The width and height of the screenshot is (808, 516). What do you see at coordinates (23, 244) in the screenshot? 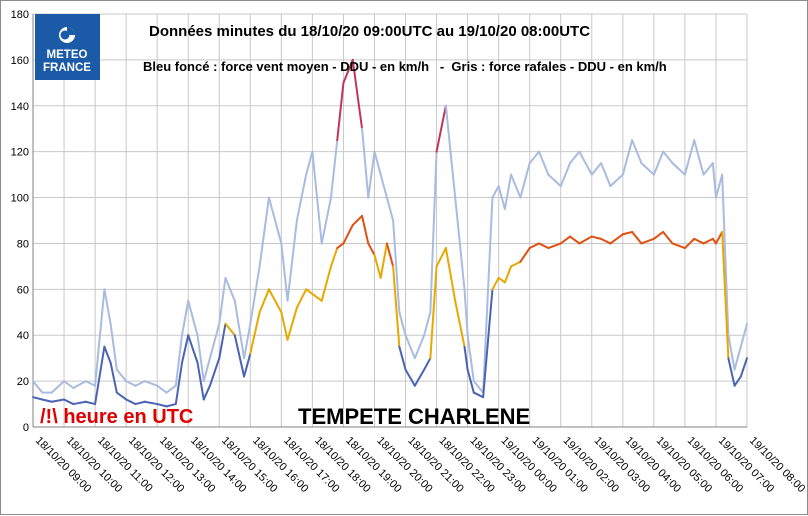
I see `y-tick-label: 80` at bounding box center [23, 244].